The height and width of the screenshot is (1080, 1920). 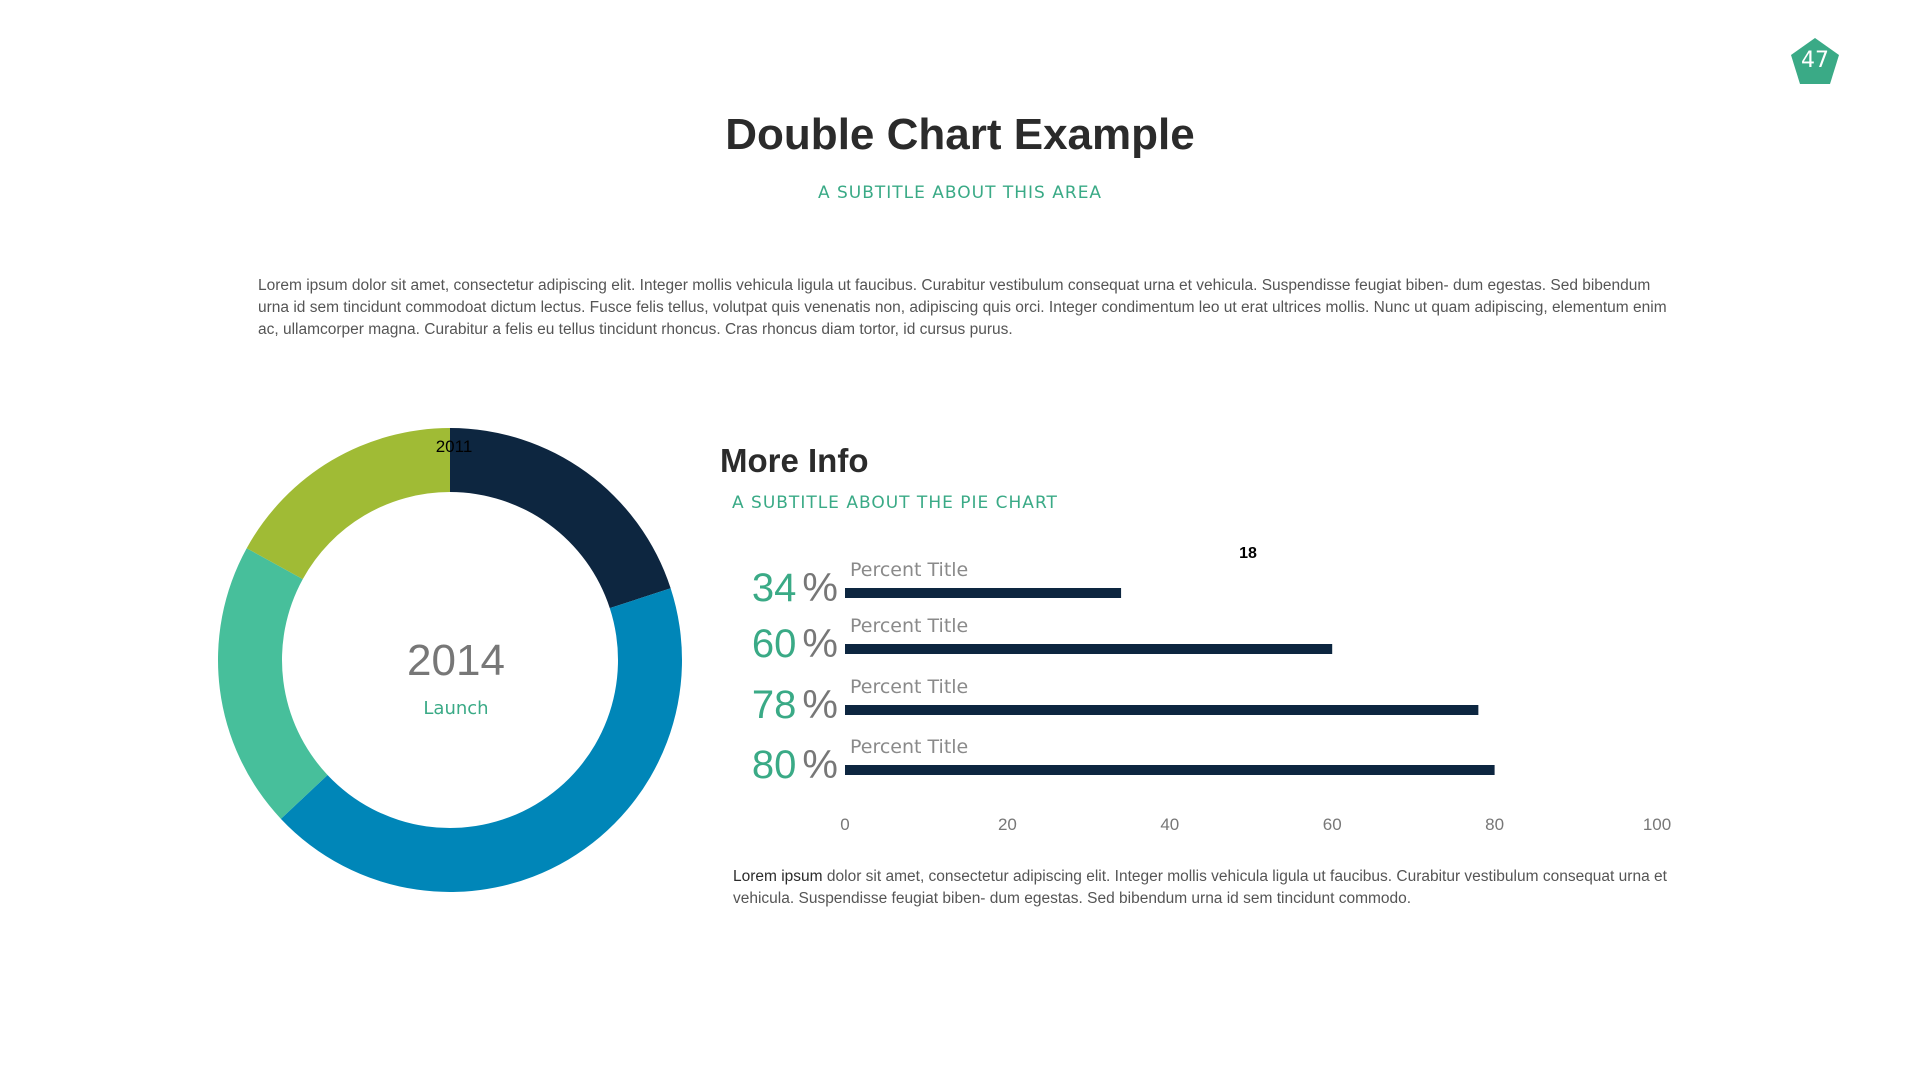 I want to click on page-number: 47, so click(x=1815, y=60).